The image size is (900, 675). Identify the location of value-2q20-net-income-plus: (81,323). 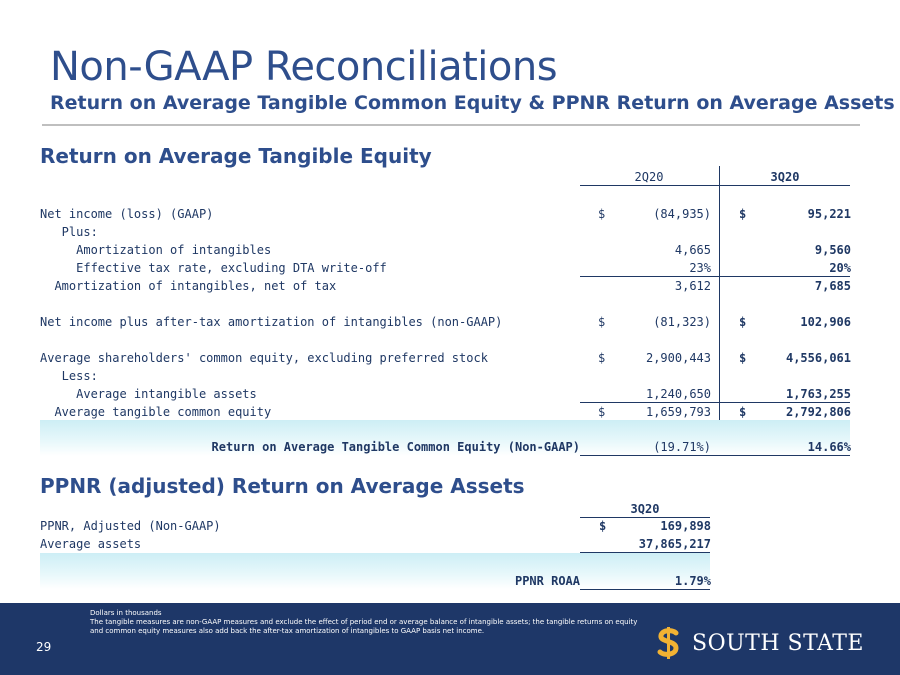
(682, 322).